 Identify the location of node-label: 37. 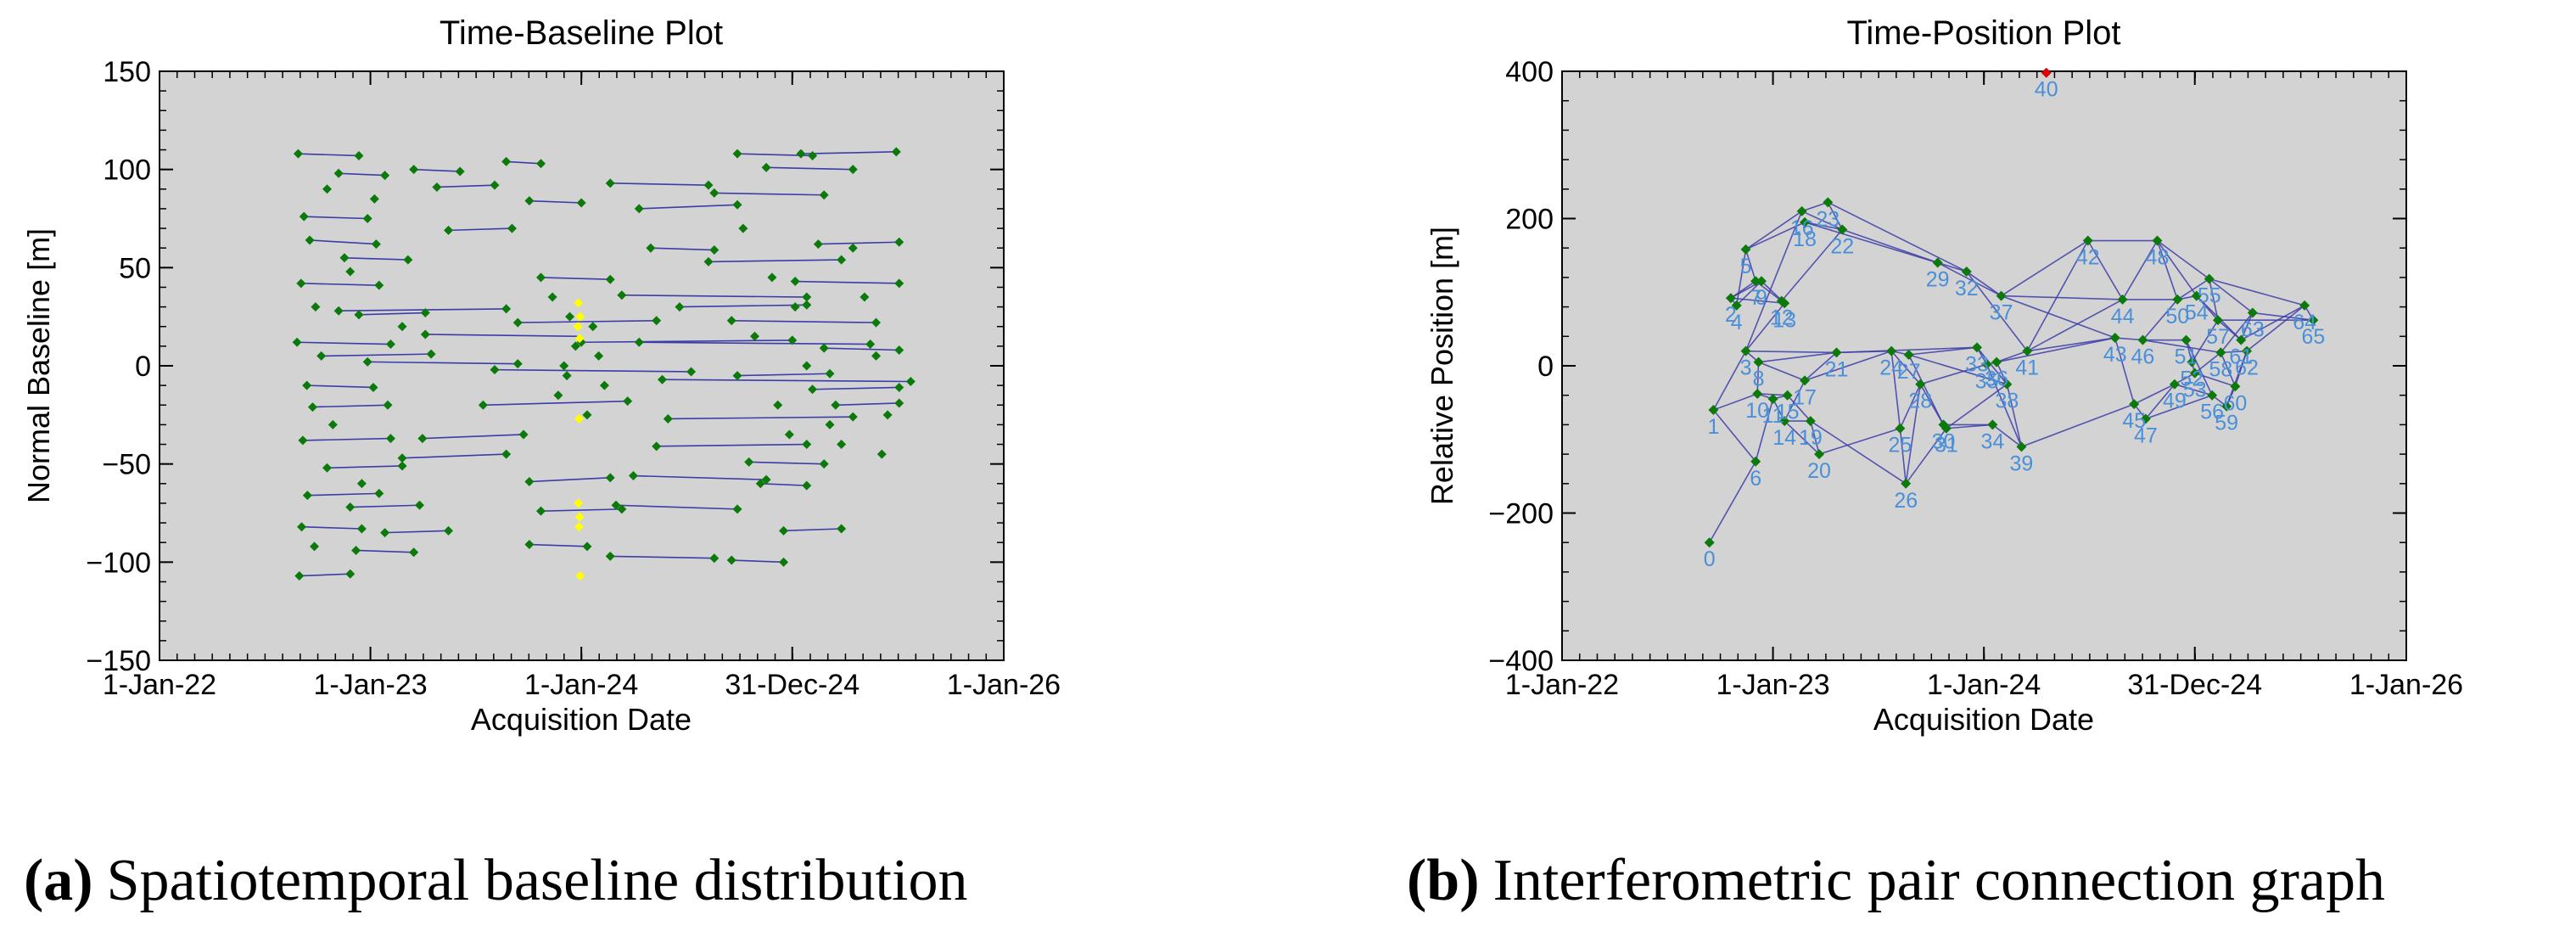
(2001, 313).